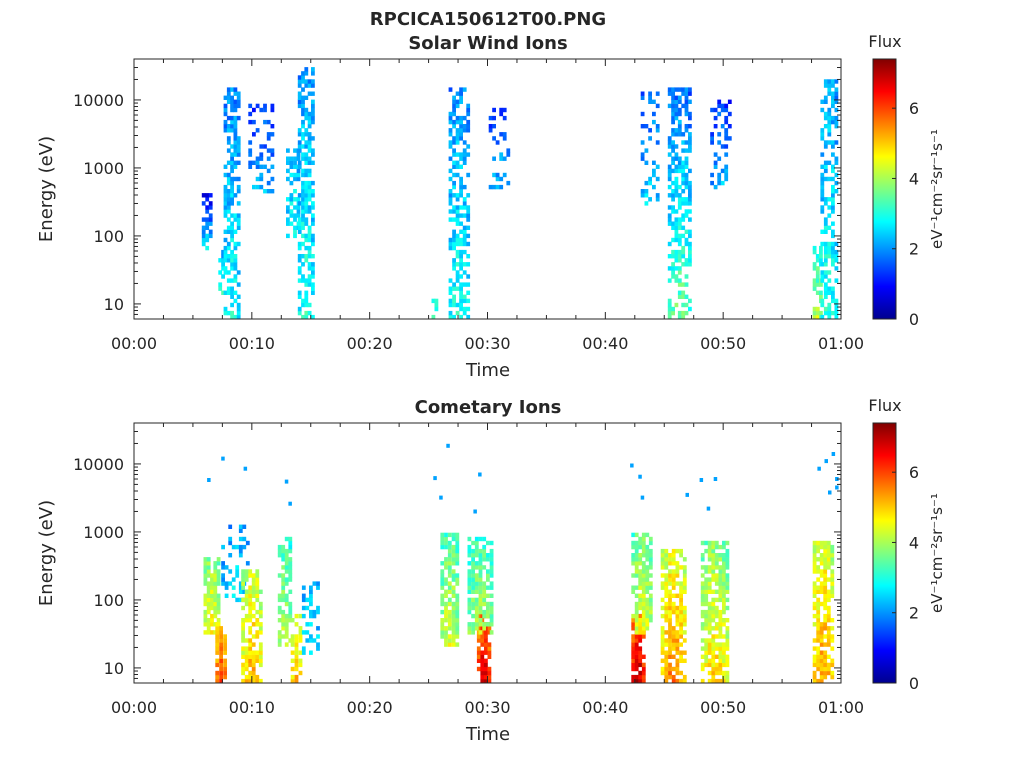 The height and width of the screenshot is (768, 1024). Describe the element at coordinates (914, 108) in the screenshot. I see `colorbar-tick-label: 6` at that location.